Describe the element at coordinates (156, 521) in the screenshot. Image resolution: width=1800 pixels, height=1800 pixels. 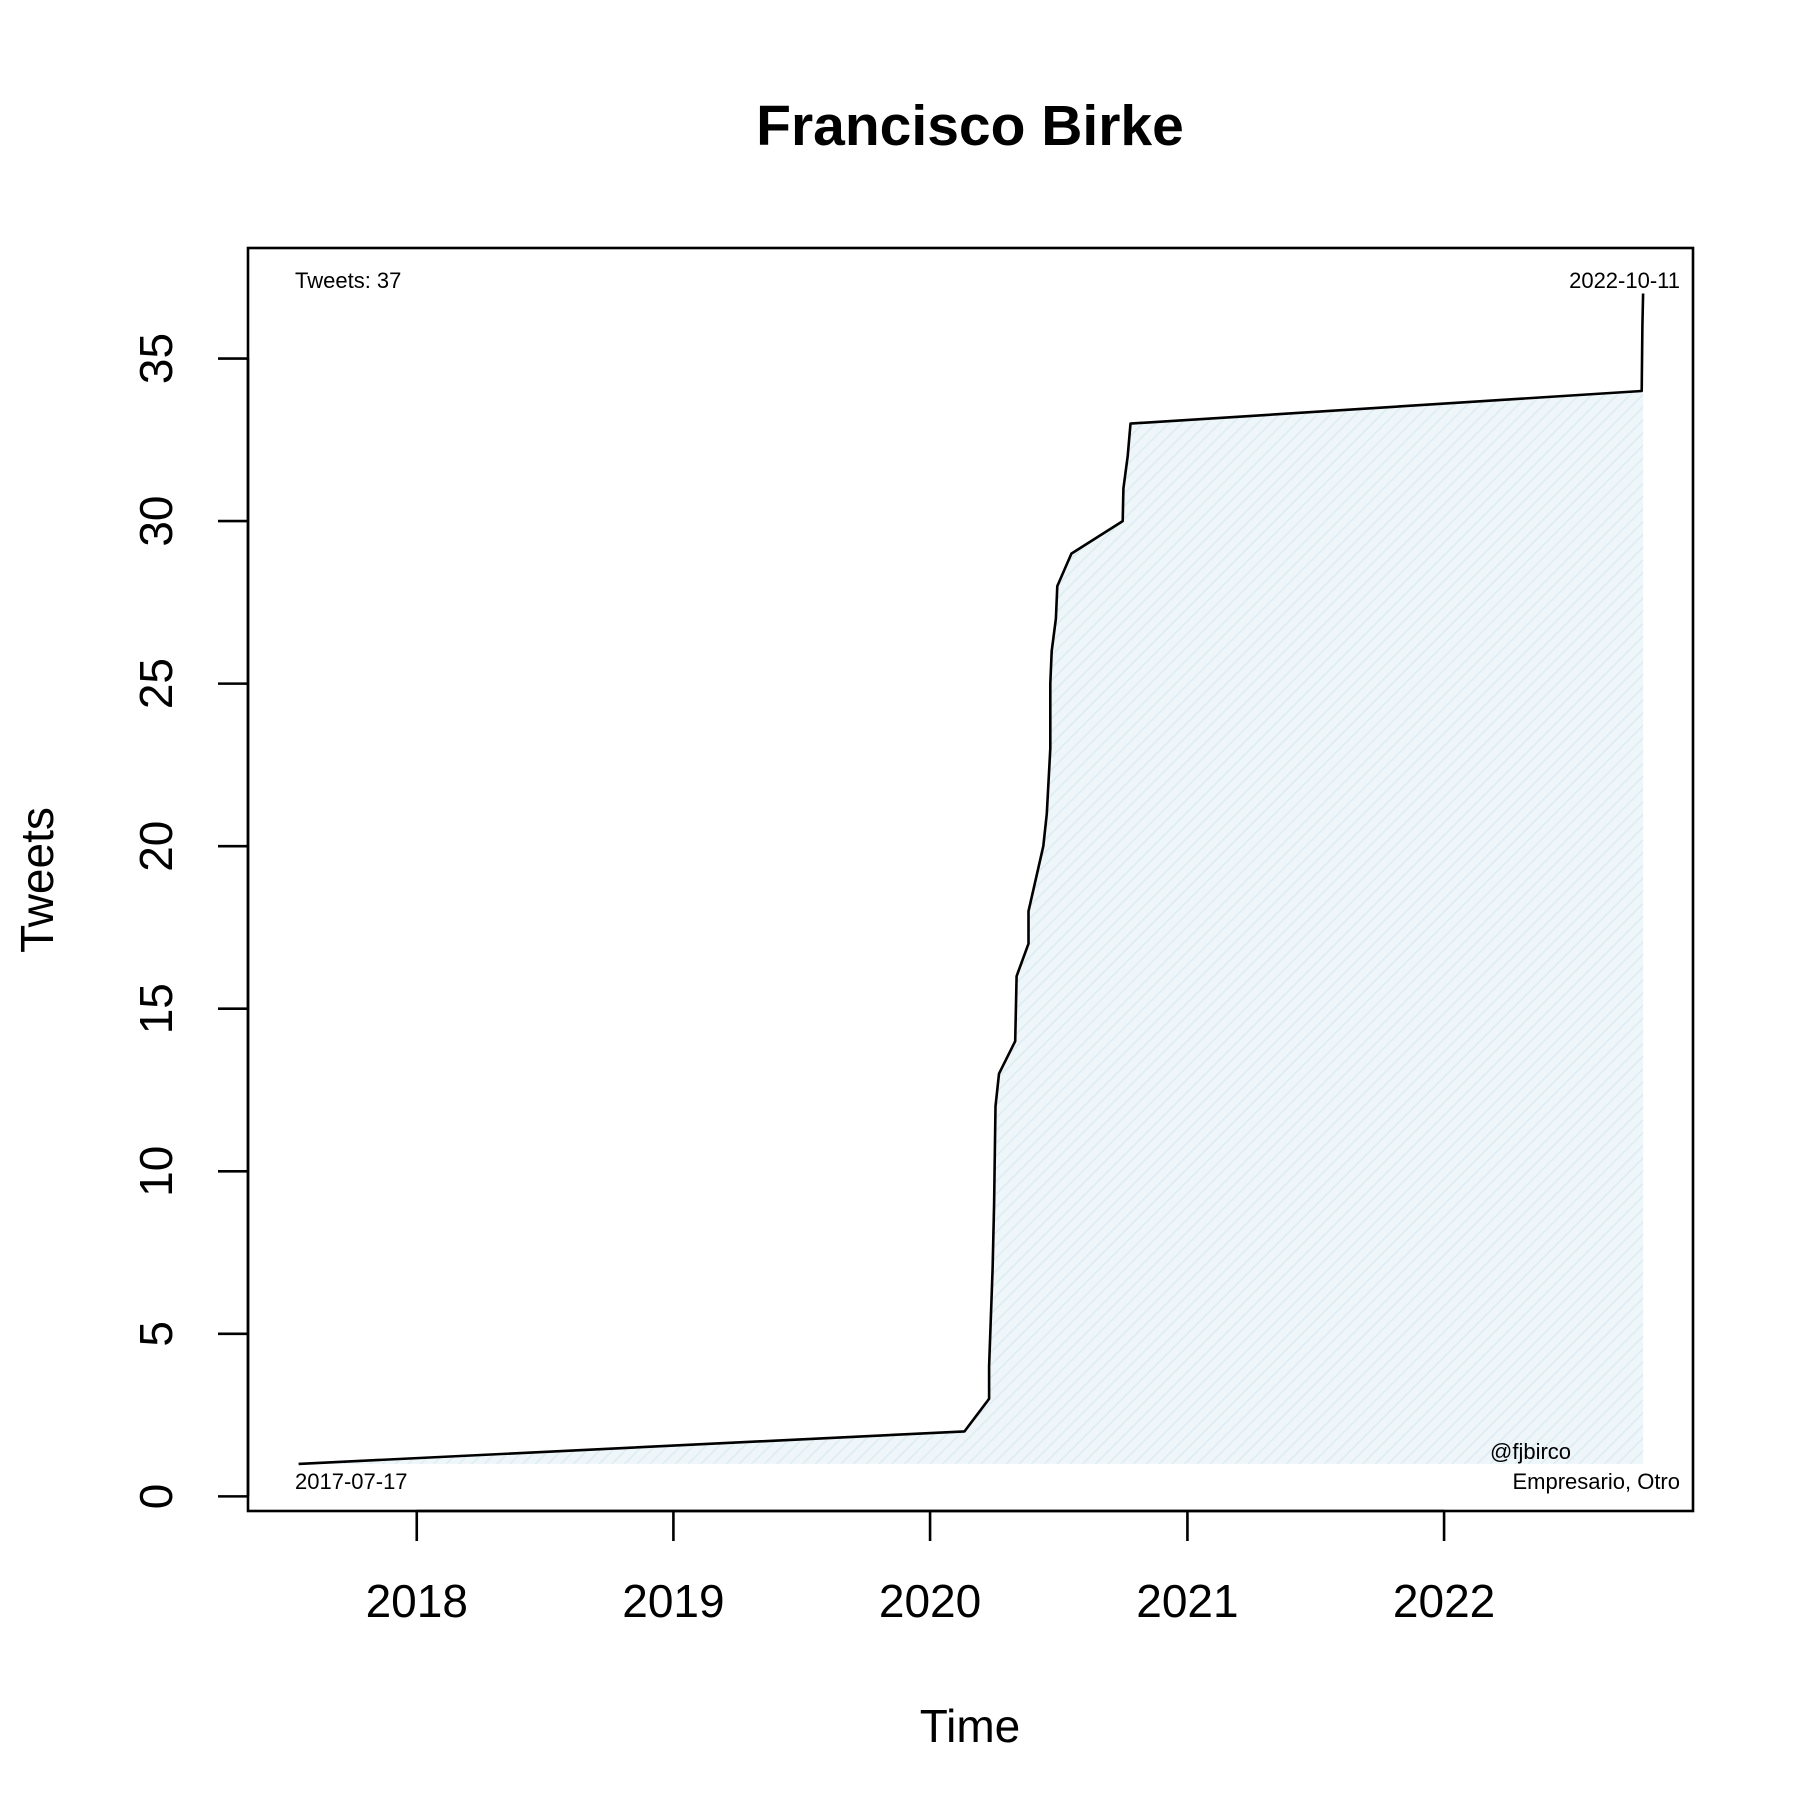
I see `y-tick-label: 30` at that location.